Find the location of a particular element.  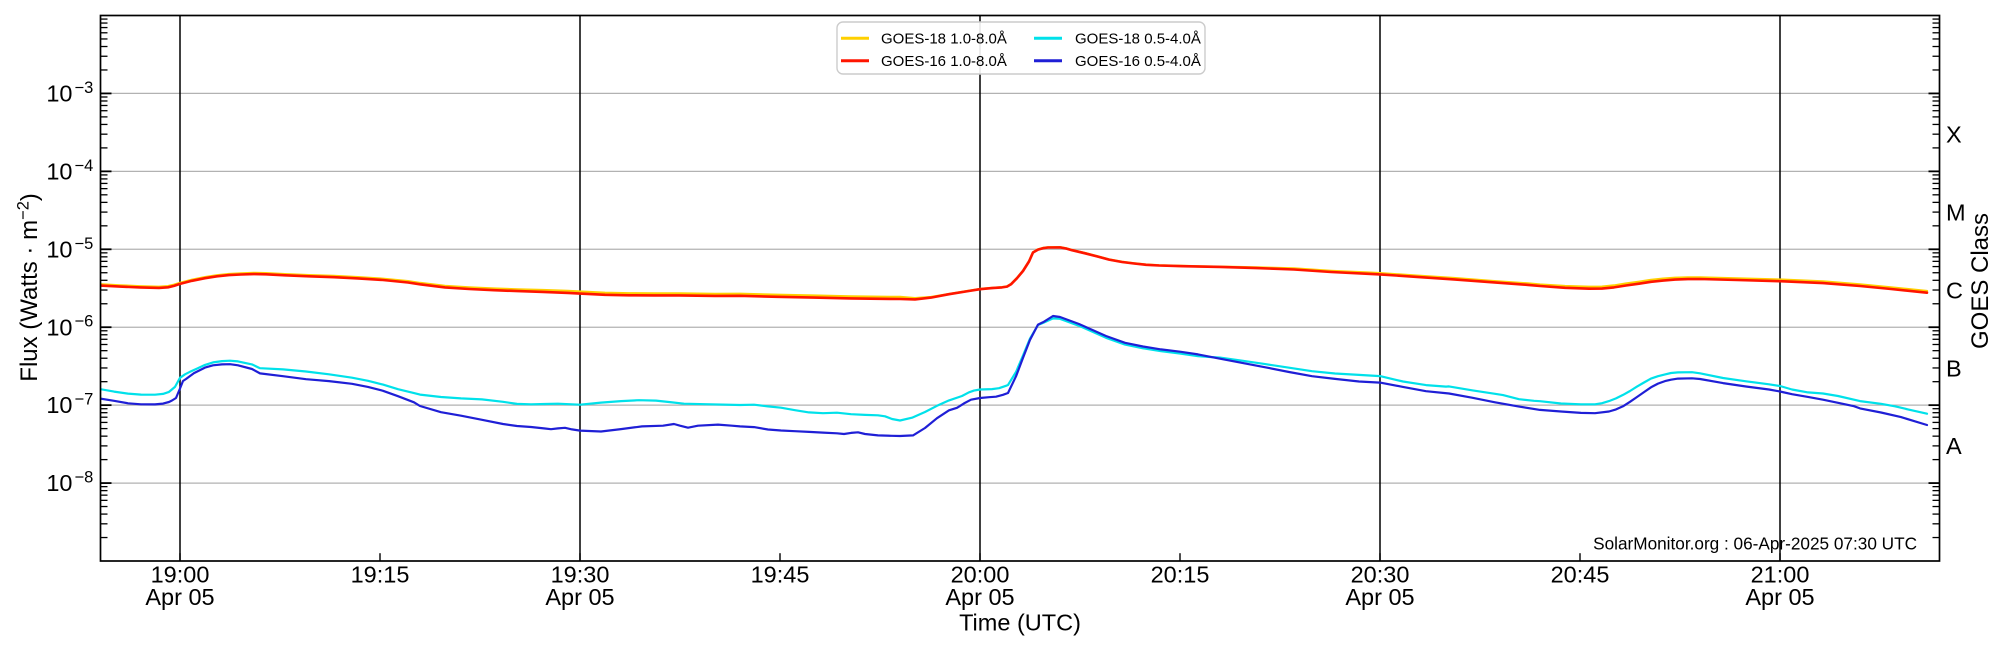

svg-text: GOES-18 0.5-4.0Å is located at coordinates (1138, 39).